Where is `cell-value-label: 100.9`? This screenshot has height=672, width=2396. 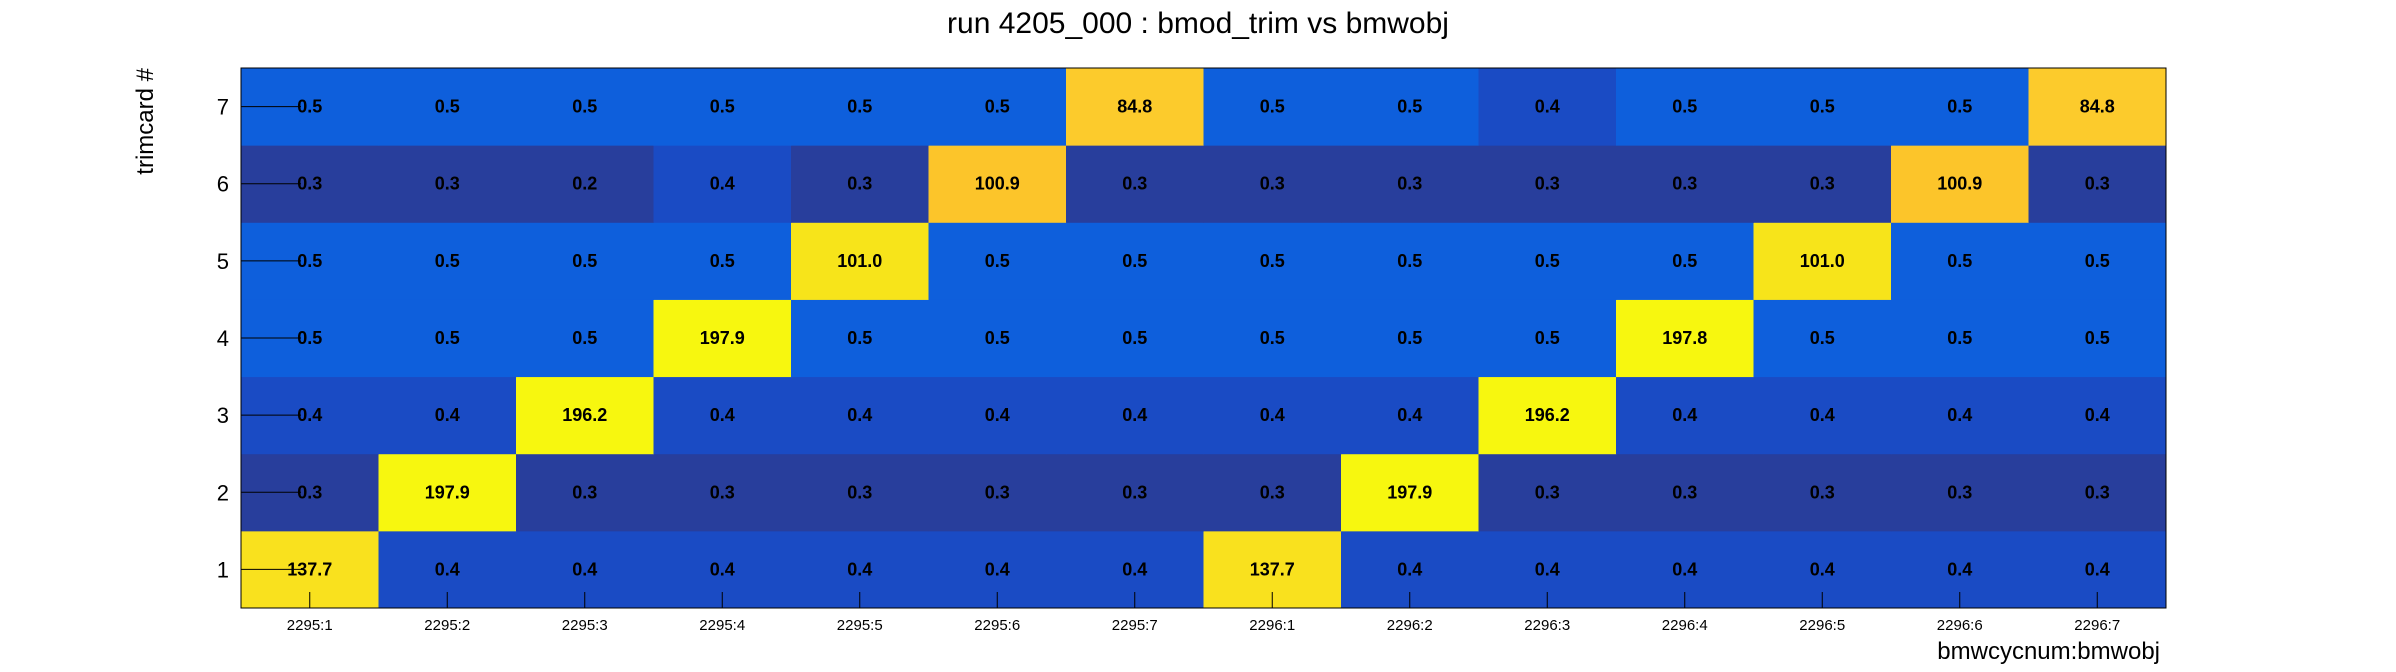
cell-value-label: 100.9 is located at coordinates (1959, 184).